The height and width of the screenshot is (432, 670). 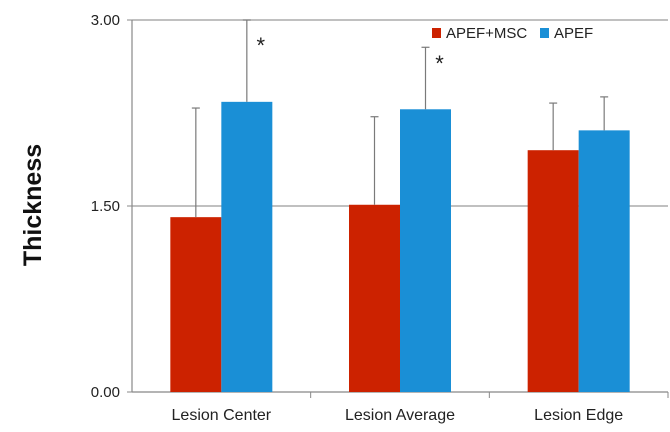 What do you see at coordinates (578, 415) in the screenshot?
I see `x-category-label: Lesion Edge` at bounding box center [578, 415].